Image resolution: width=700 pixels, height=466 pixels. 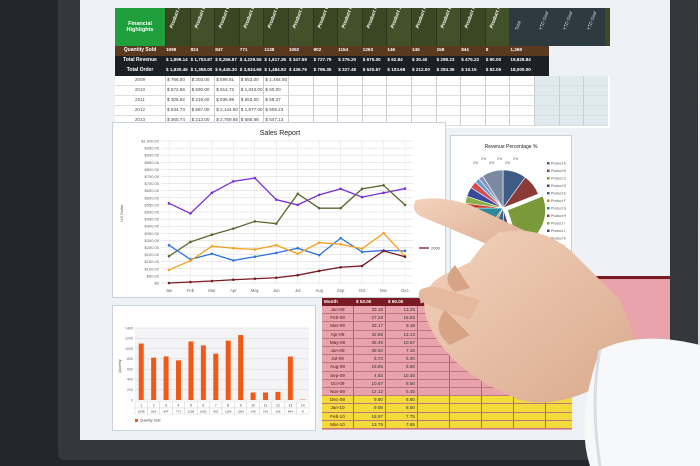 What do you see at coordinates (338, 383) in the screenshot?
I see `month-cell: Oct-09` at bounding box center [338, 383].